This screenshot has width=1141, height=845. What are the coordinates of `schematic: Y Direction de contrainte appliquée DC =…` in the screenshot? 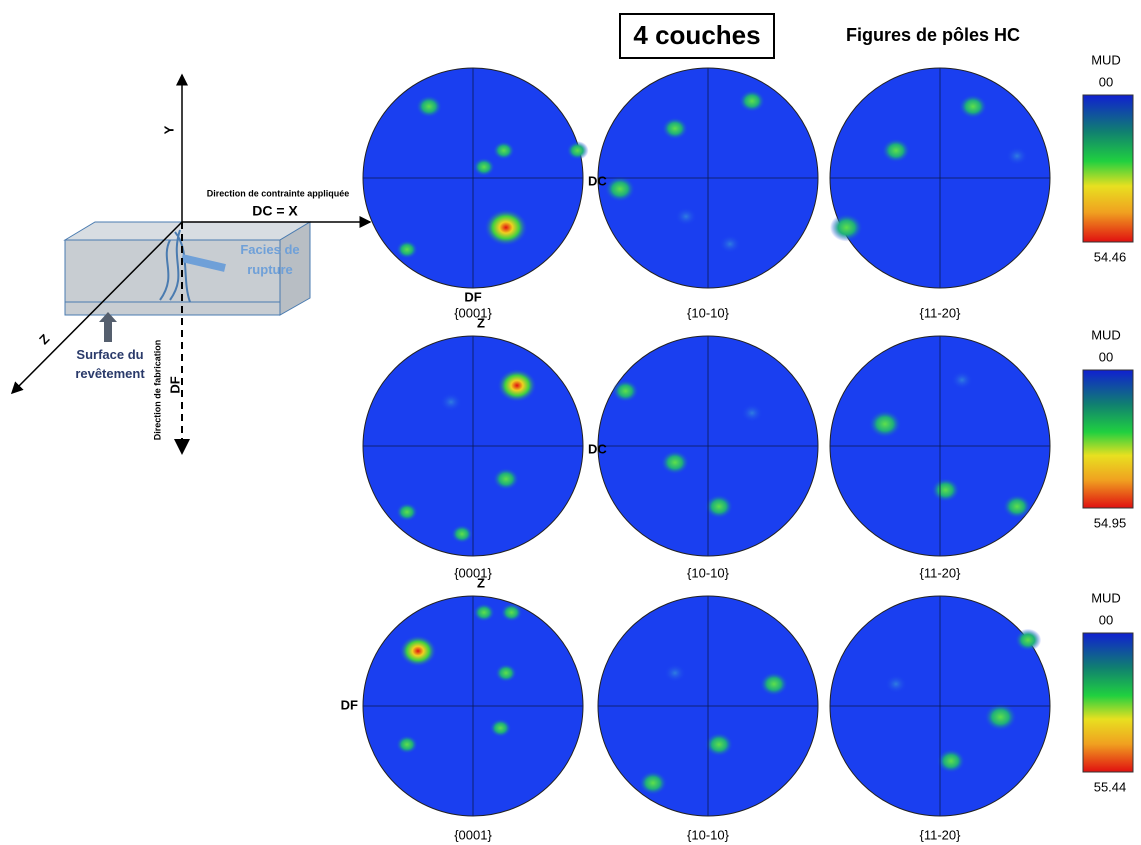 It's located at (191, 264).